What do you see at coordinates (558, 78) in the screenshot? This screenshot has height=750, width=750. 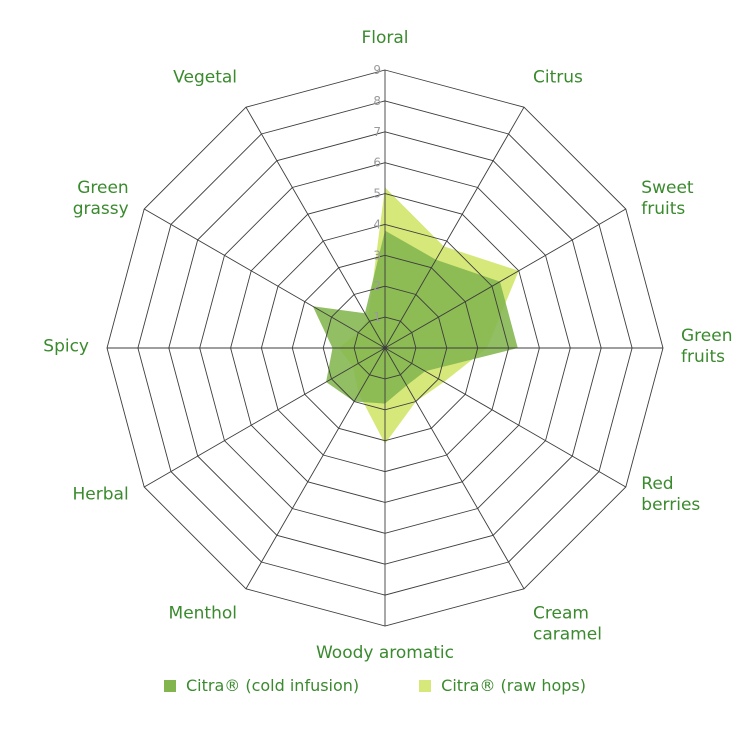 I see `axis-label-citrus: Citrus` at bounding box center [558, 78].